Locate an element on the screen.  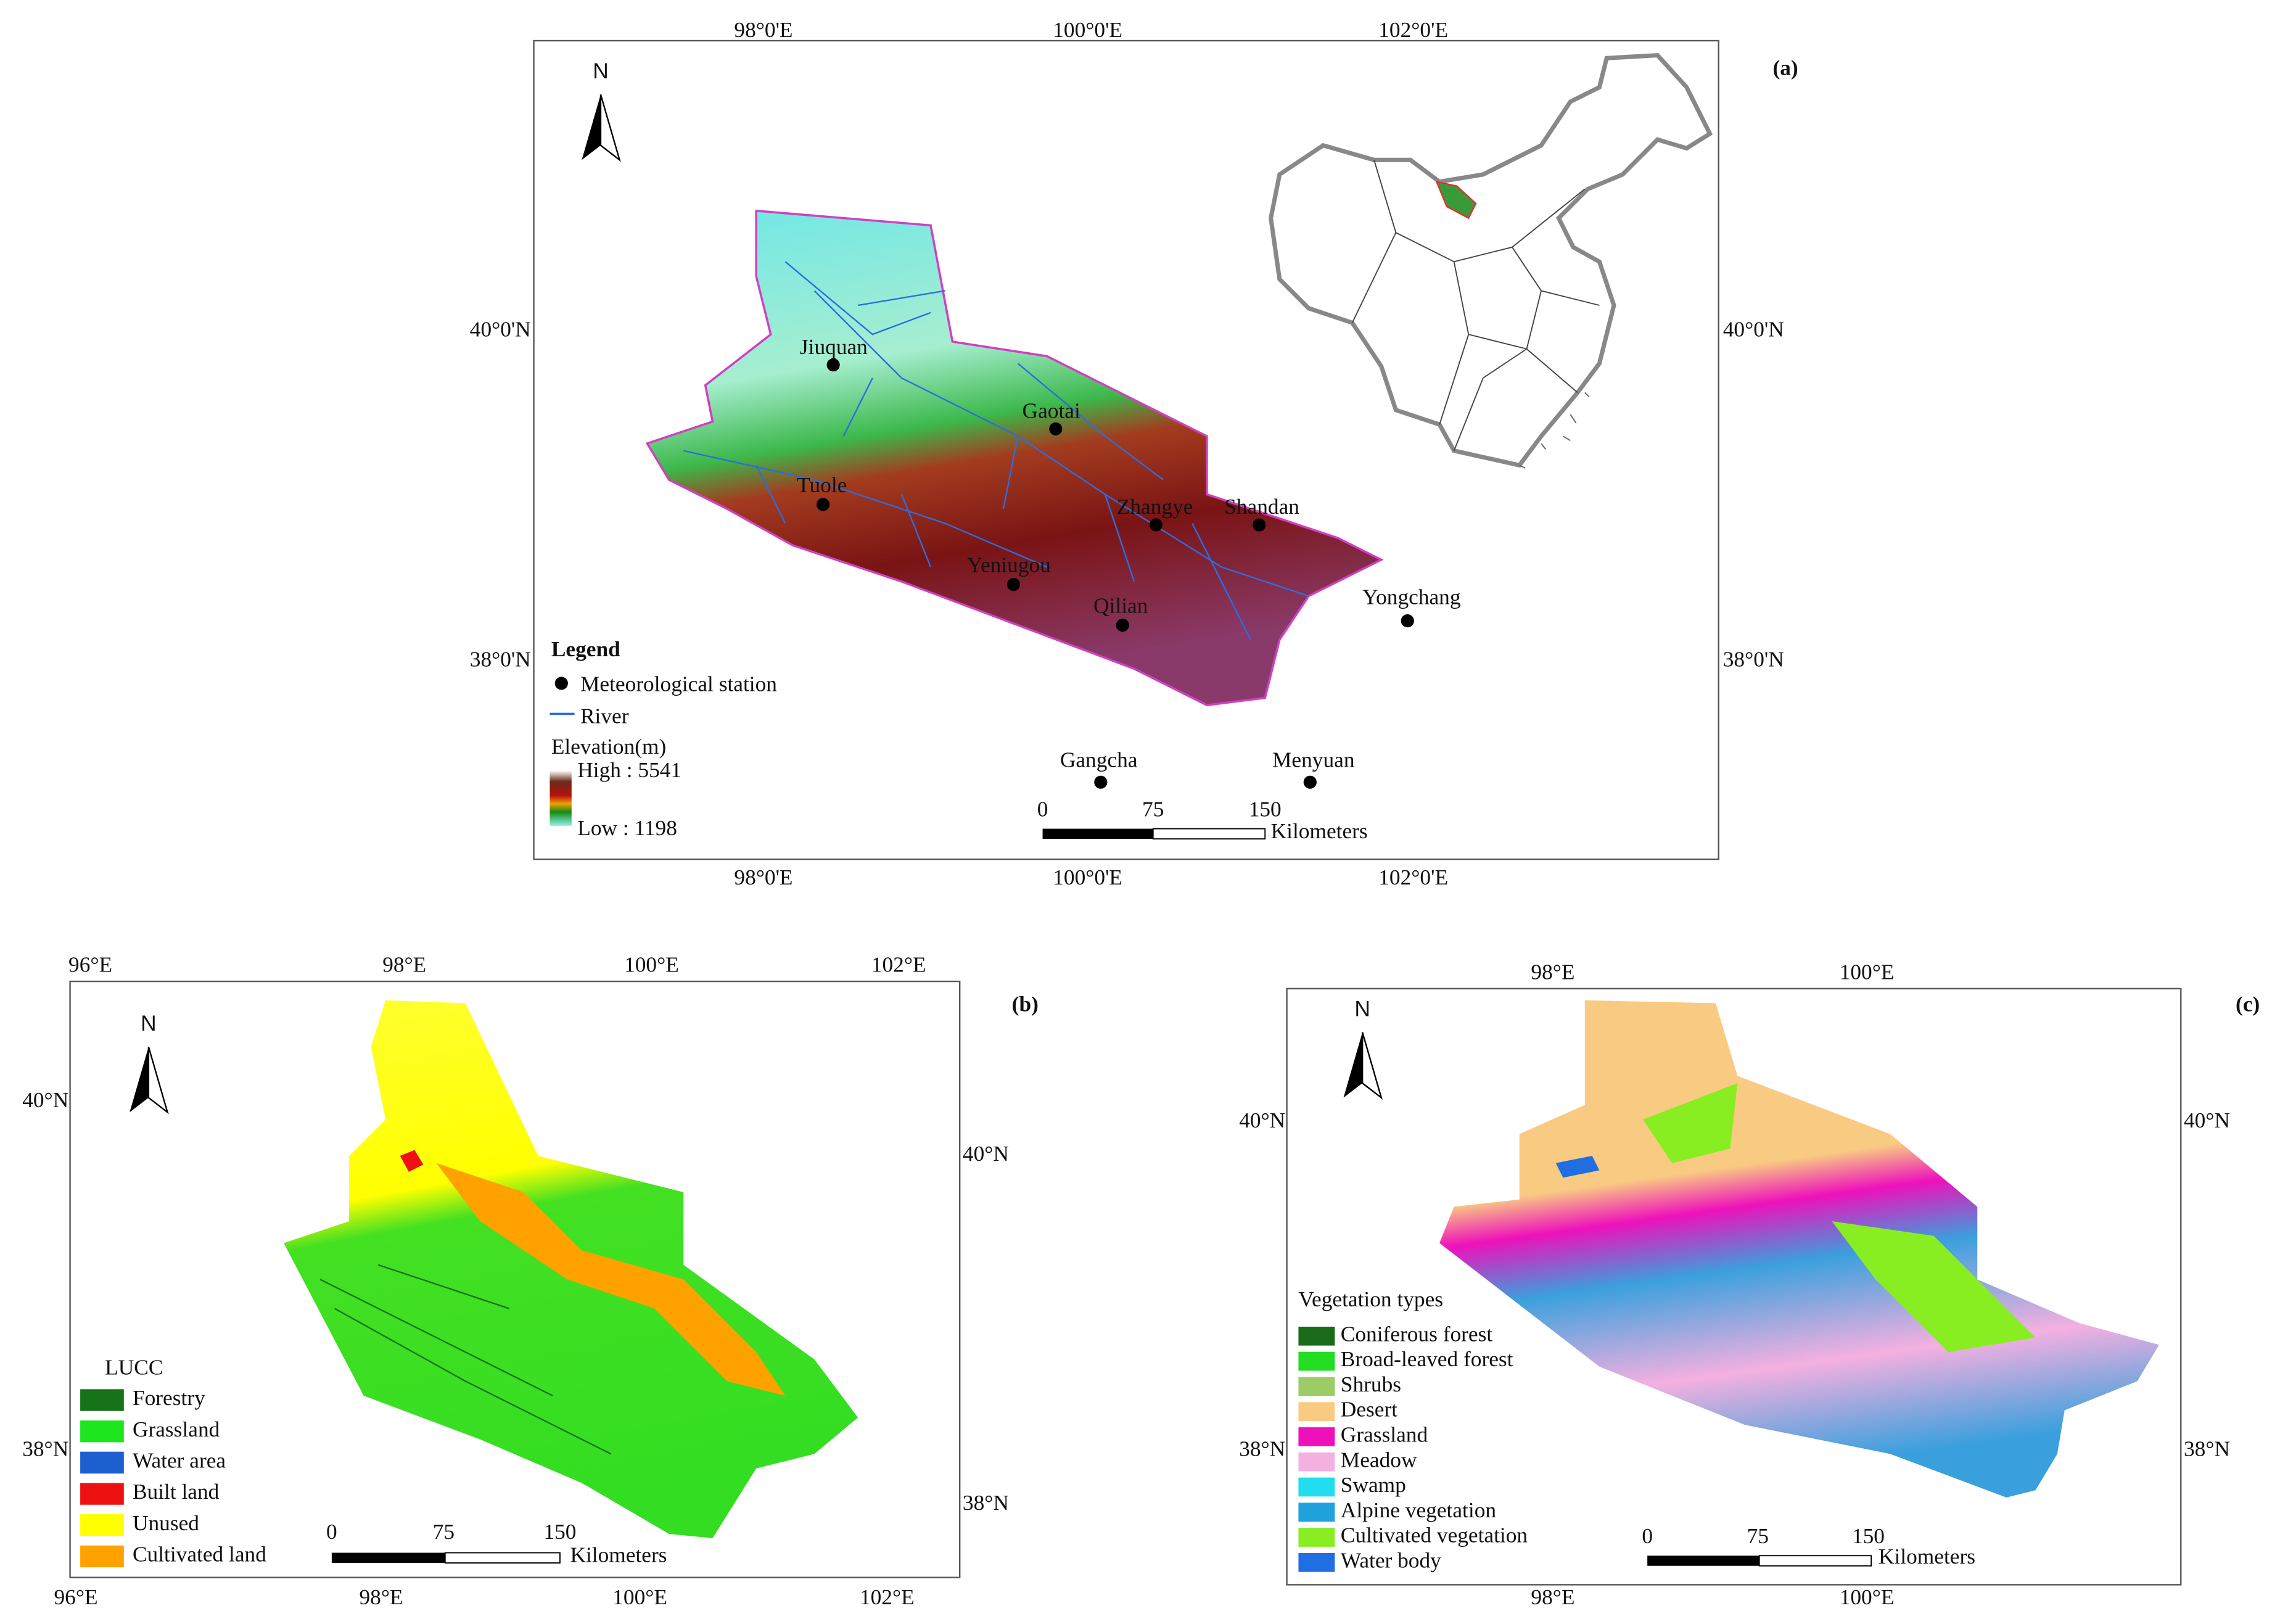
basin-vegetation is located at coordinates (1799, 1249).